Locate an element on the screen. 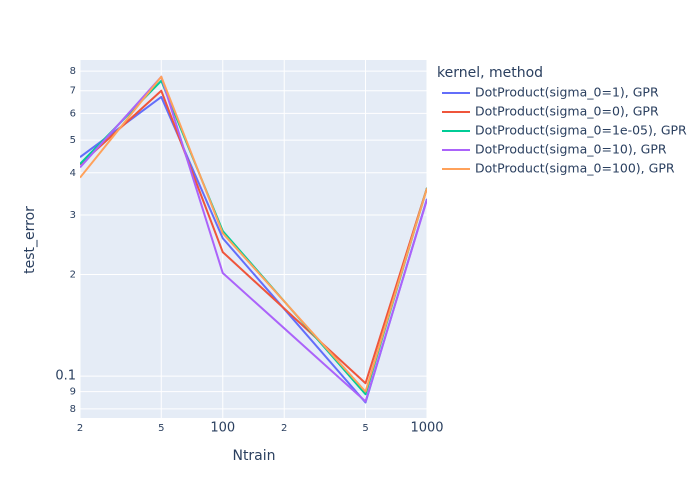 This screenshot has height=500, width=700. y-tick-label: 3 is located at coordinates (73, 215).